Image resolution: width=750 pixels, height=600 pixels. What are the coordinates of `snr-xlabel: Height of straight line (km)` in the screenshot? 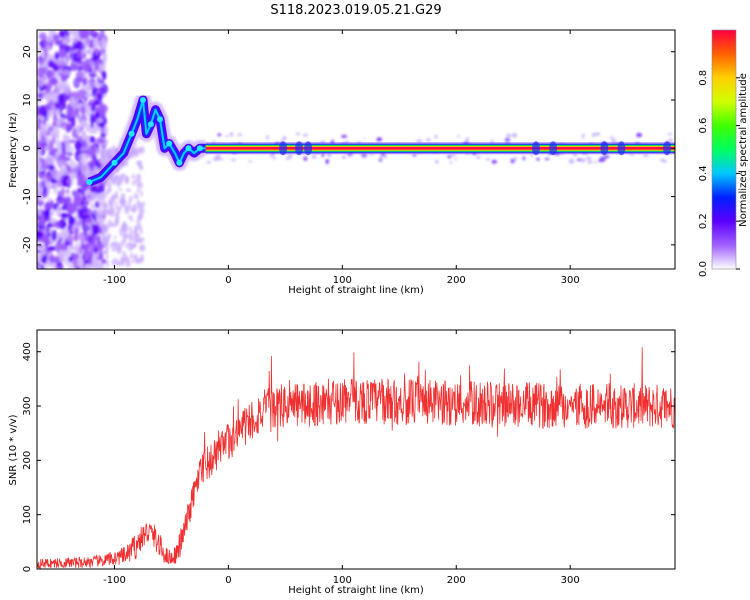 It's located at (356, 590).